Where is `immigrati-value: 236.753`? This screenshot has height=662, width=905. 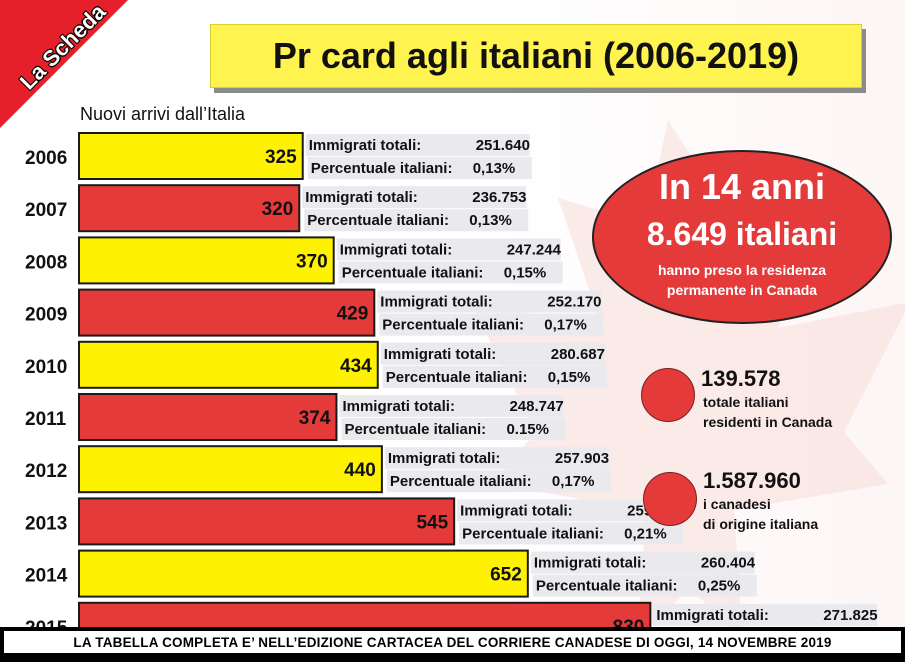
immigrati-value: 236.753 is located at coordinates (499, 197).